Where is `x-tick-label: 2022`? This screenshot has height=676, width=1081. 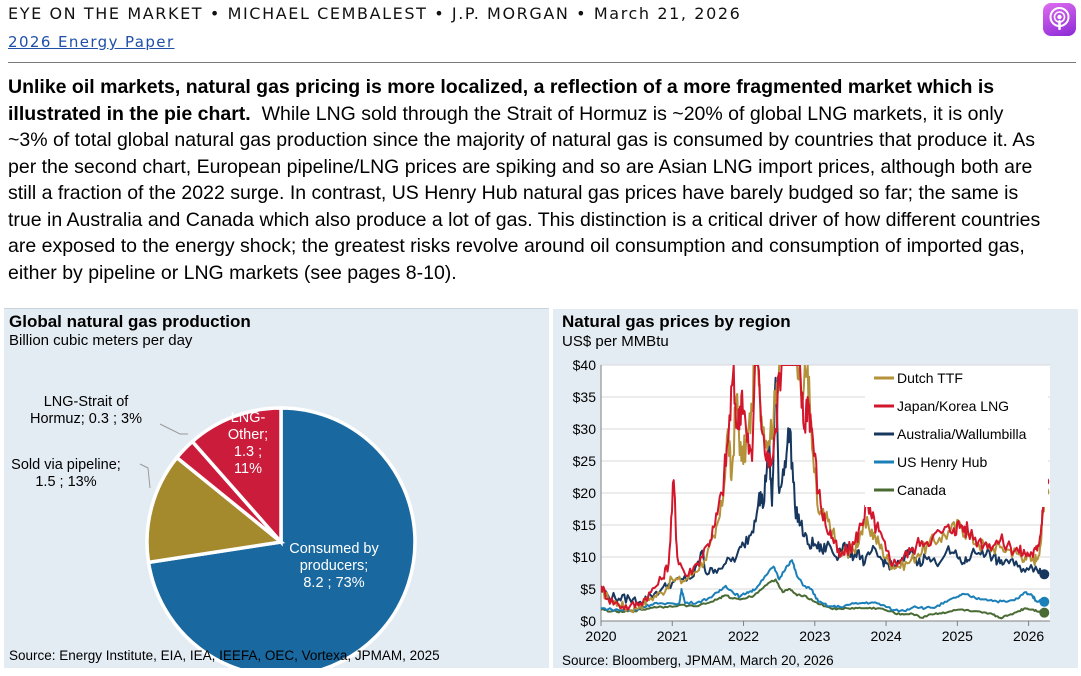
x-tick-label: 2022 is located at coordinates (743, 636).